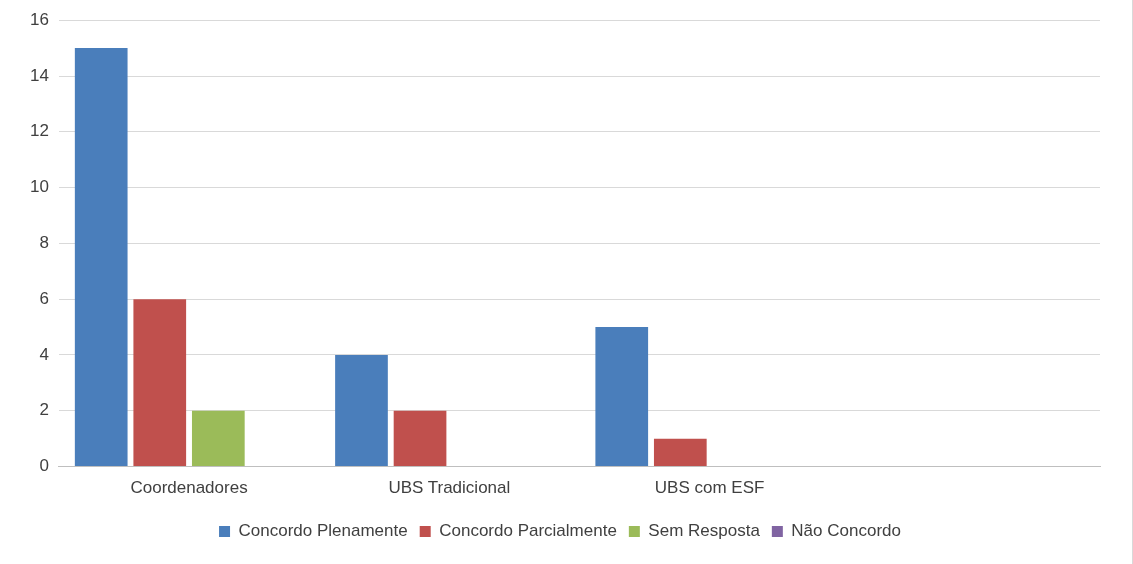 This screenshot has height=564, width=1133. What do you see at coordinates (39, 187) in the screenshot?
I see `y-tick-label: 10` at bounding box center [39, 187].